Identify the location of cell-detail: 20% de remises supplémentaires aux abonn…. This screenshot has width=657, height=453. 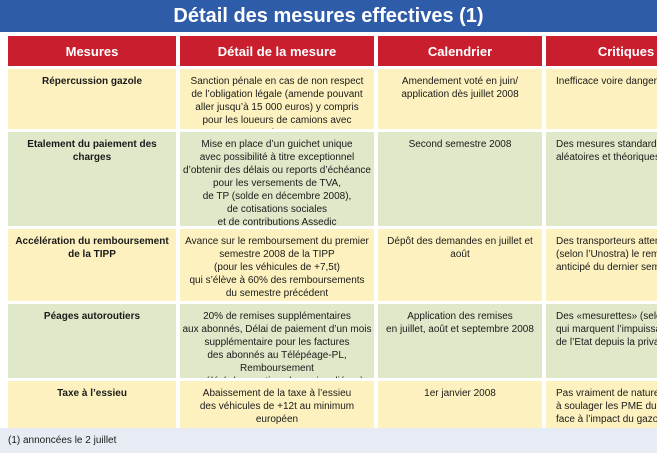
(277, 341).